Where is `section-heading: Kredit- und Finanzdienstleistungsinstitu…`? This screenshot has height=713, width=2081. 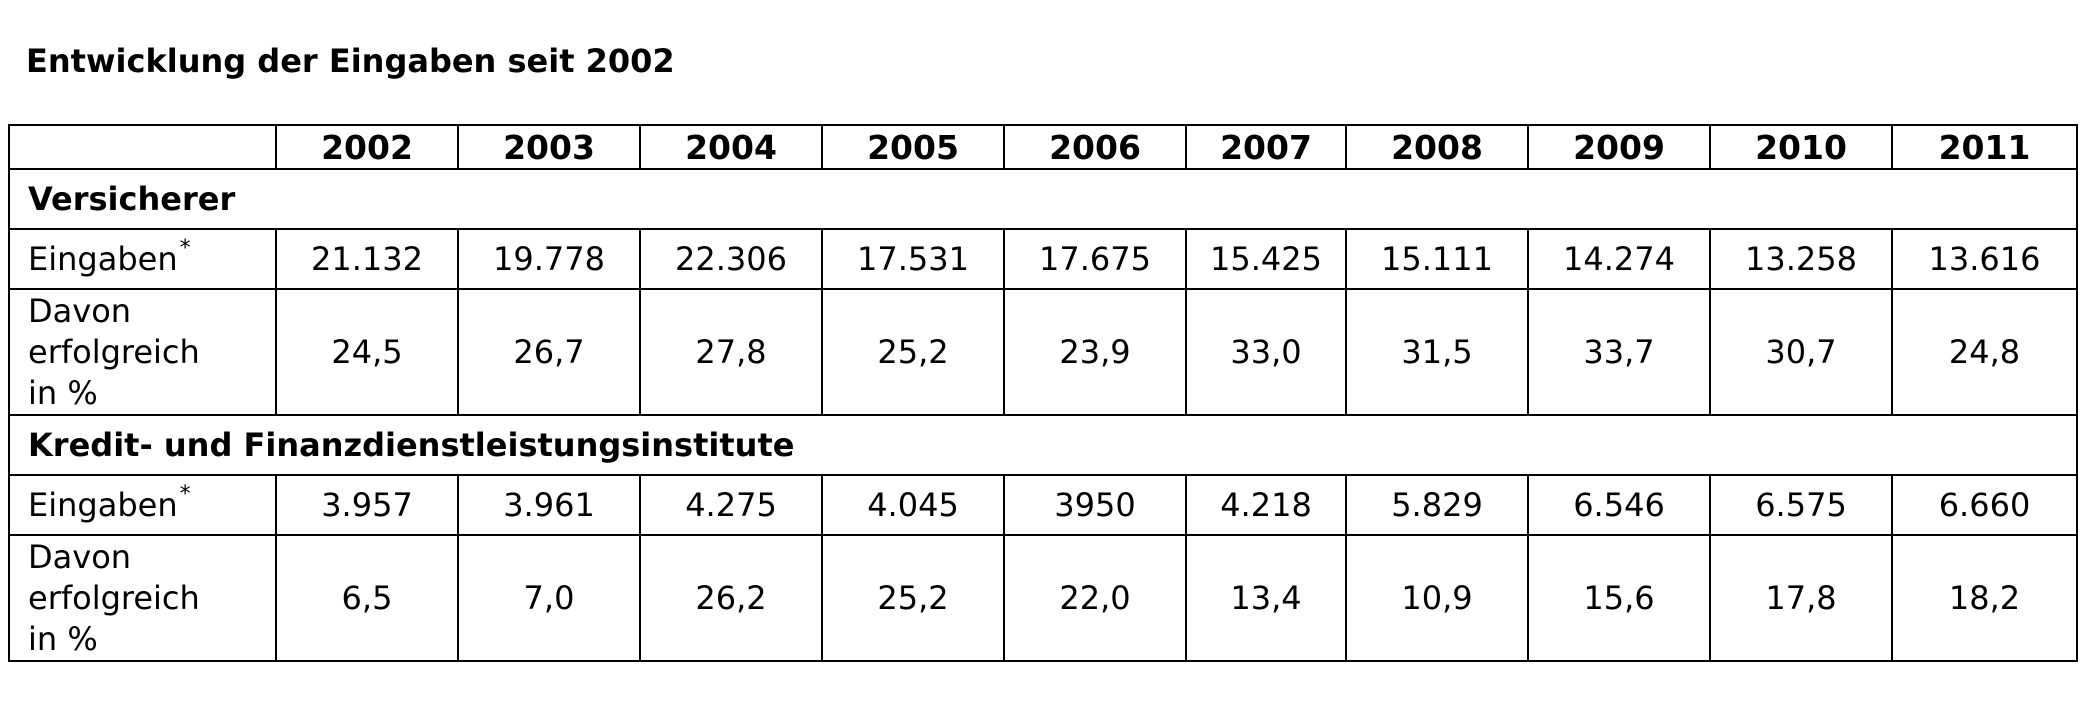
section-heading: Kredit- und Finanzdienstleistungsinstitu… is located at coordinates (1043, 445).